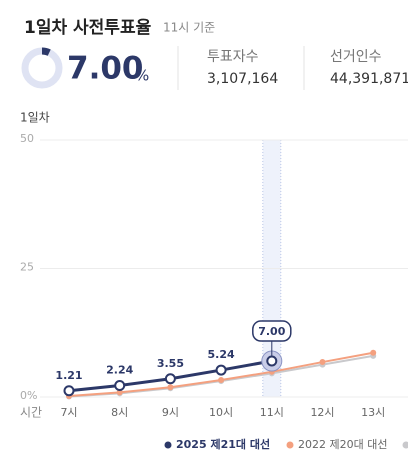 The image size is (408, 460). Describe the element at coordinates (272, 412) in the screenshot. I see `x-tick-label: 11시` at that location.